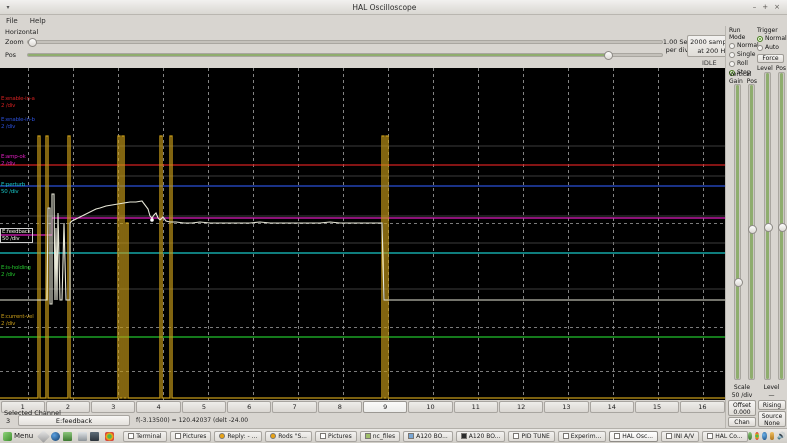  What do you see at coordinates (430, 407) in the screenshot?
I see `channel-button-10: 10` at bounding box center [430, 407].